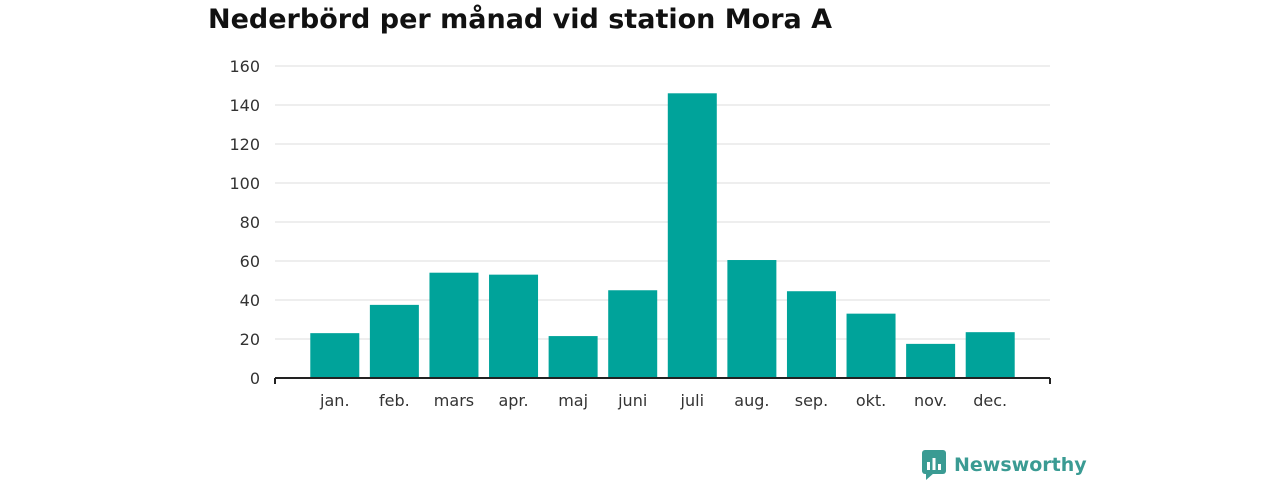 The width and height of the screenshot is (1280, 480). I want to click on x-tick-label: jan., so click(334, 400).